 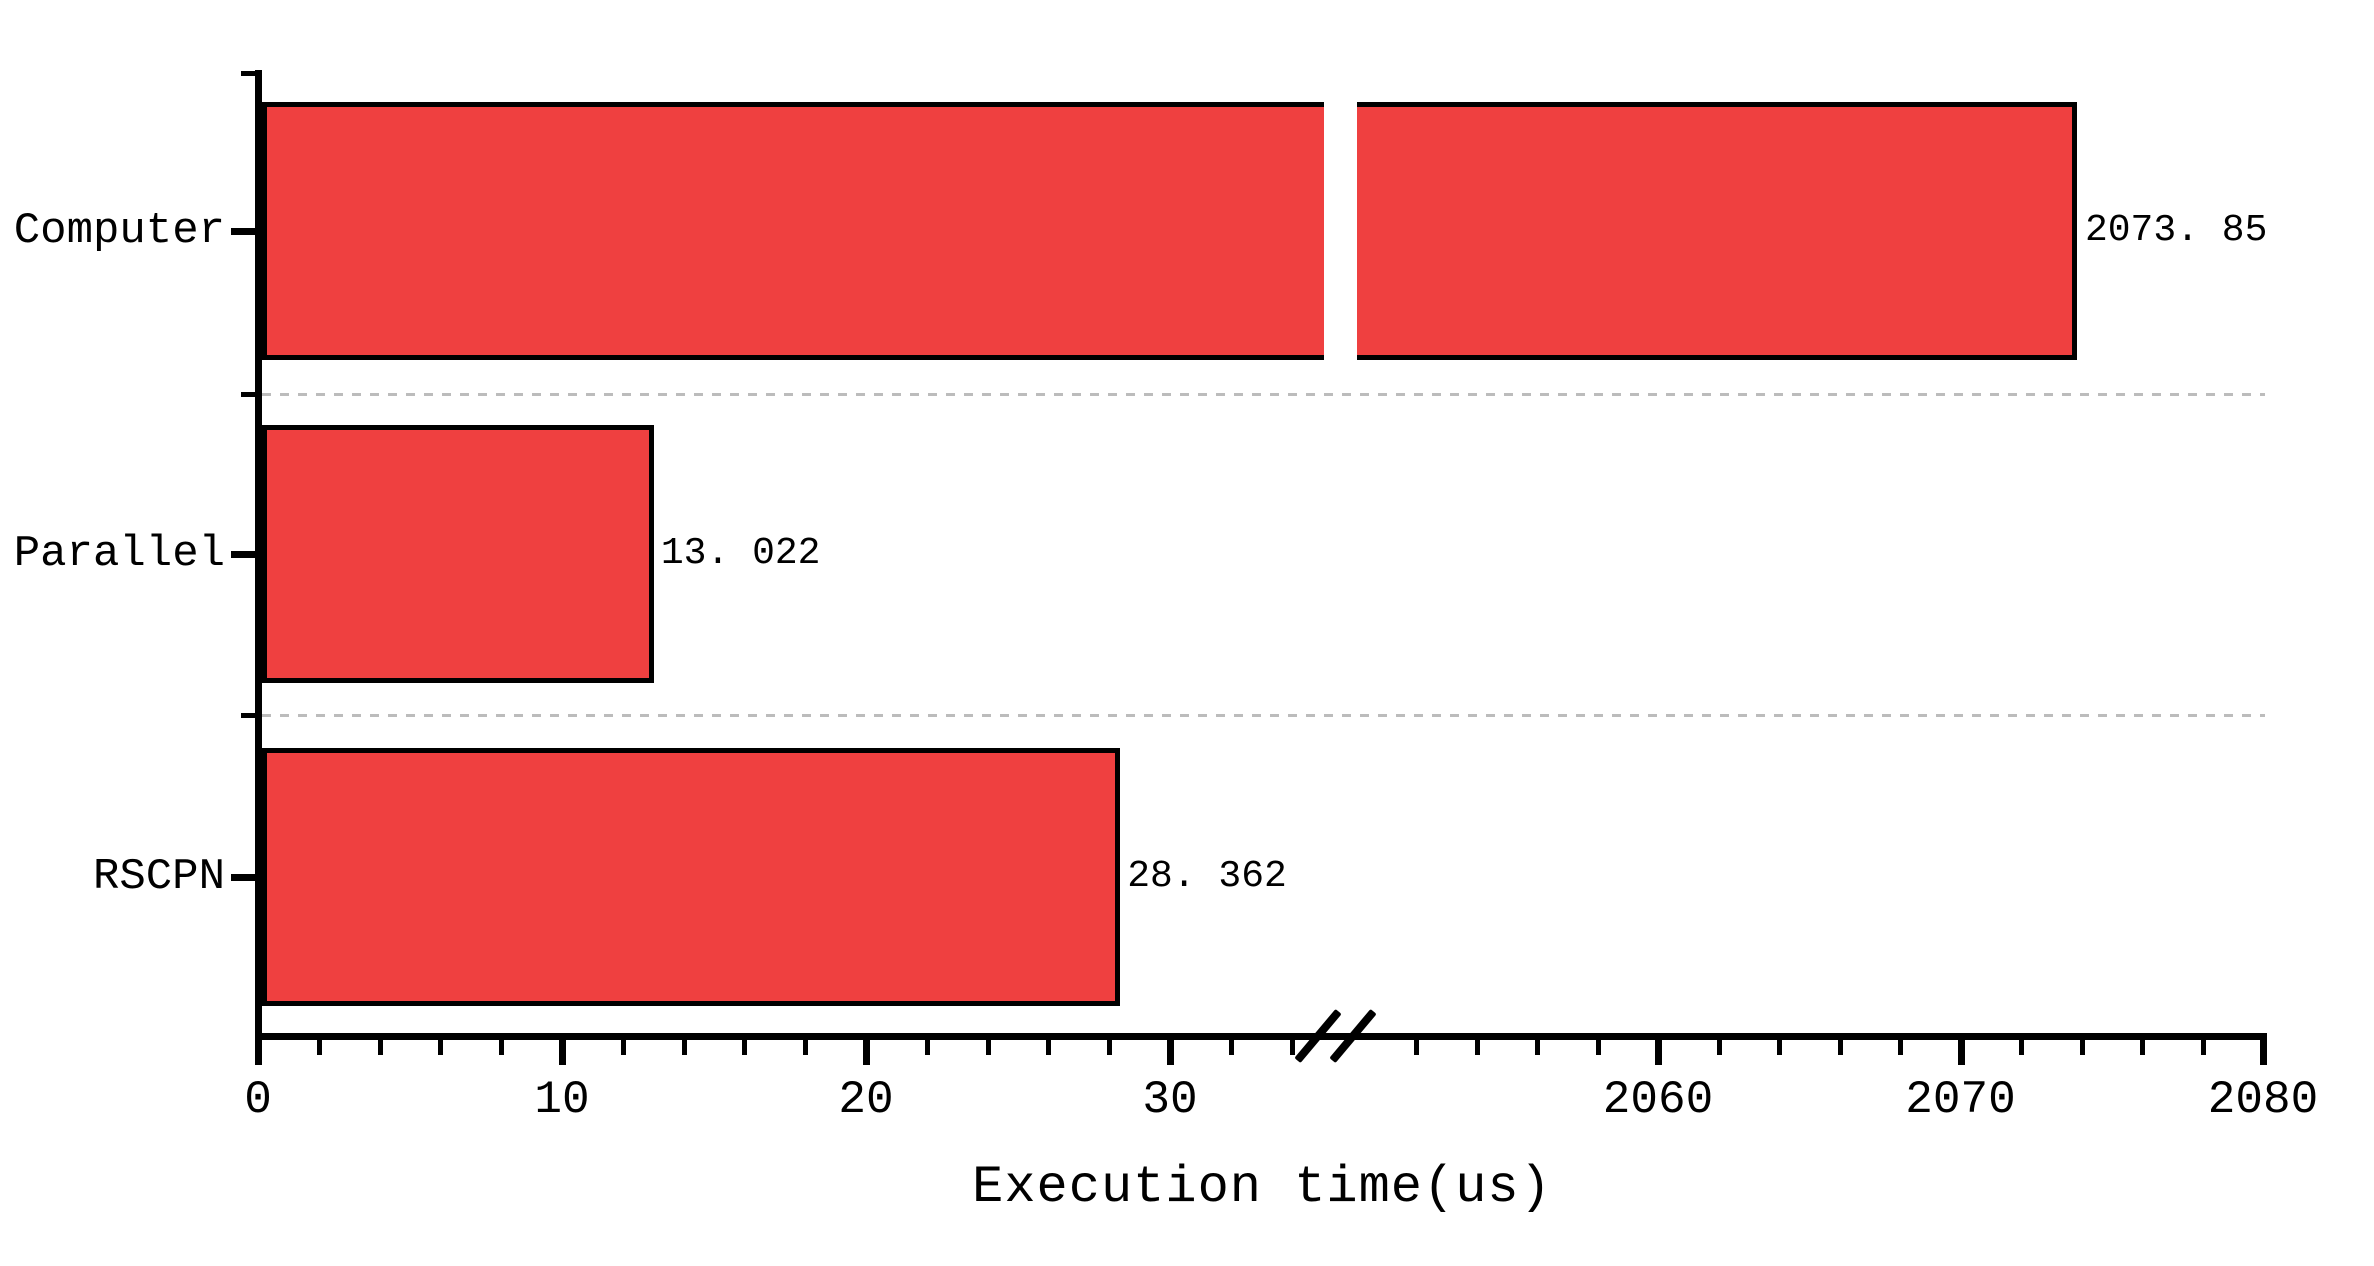 I want to click on x-axis-tick-label: 2070, so click(x=1960, y=1100).